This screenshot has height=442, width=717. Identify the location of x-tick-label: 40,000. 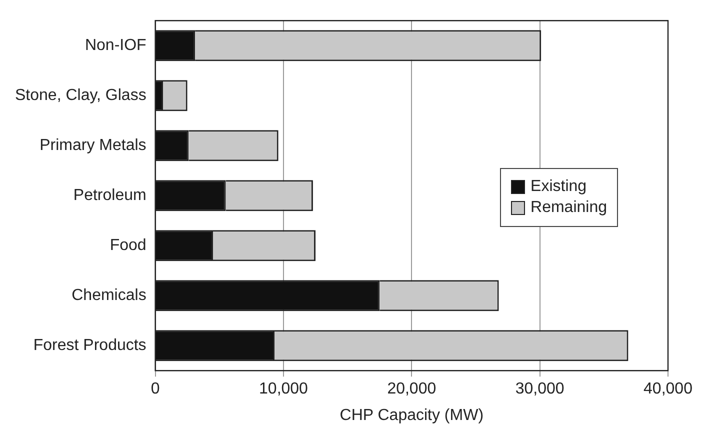
(668, 389).